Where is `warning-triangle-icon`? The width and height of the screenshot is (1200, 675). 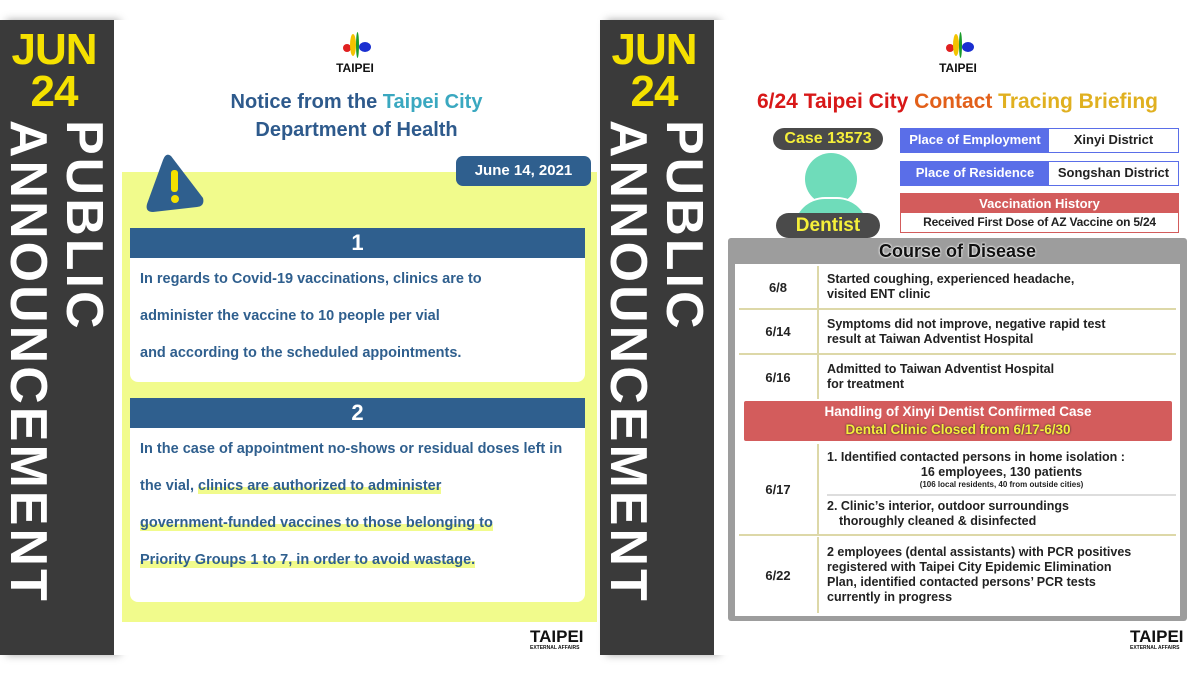
warning-triangle-icon is located at coordinates (175, 183).